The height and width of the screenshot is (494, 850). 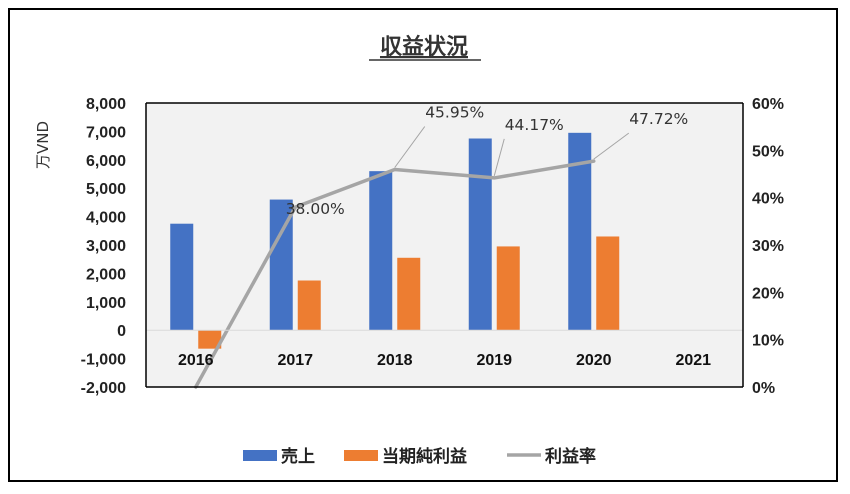 What do you see at coordinates (594, 360) in the screenshot?
I see `x-tick-label: 2020` at bounding box center [594, 360].